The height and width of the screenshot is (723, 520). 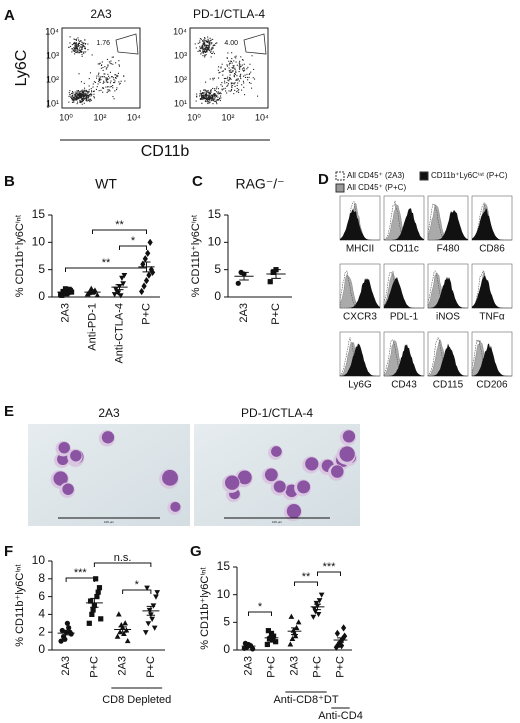 I want to click on sample-label: 2A3, so click(x=101, y=14).